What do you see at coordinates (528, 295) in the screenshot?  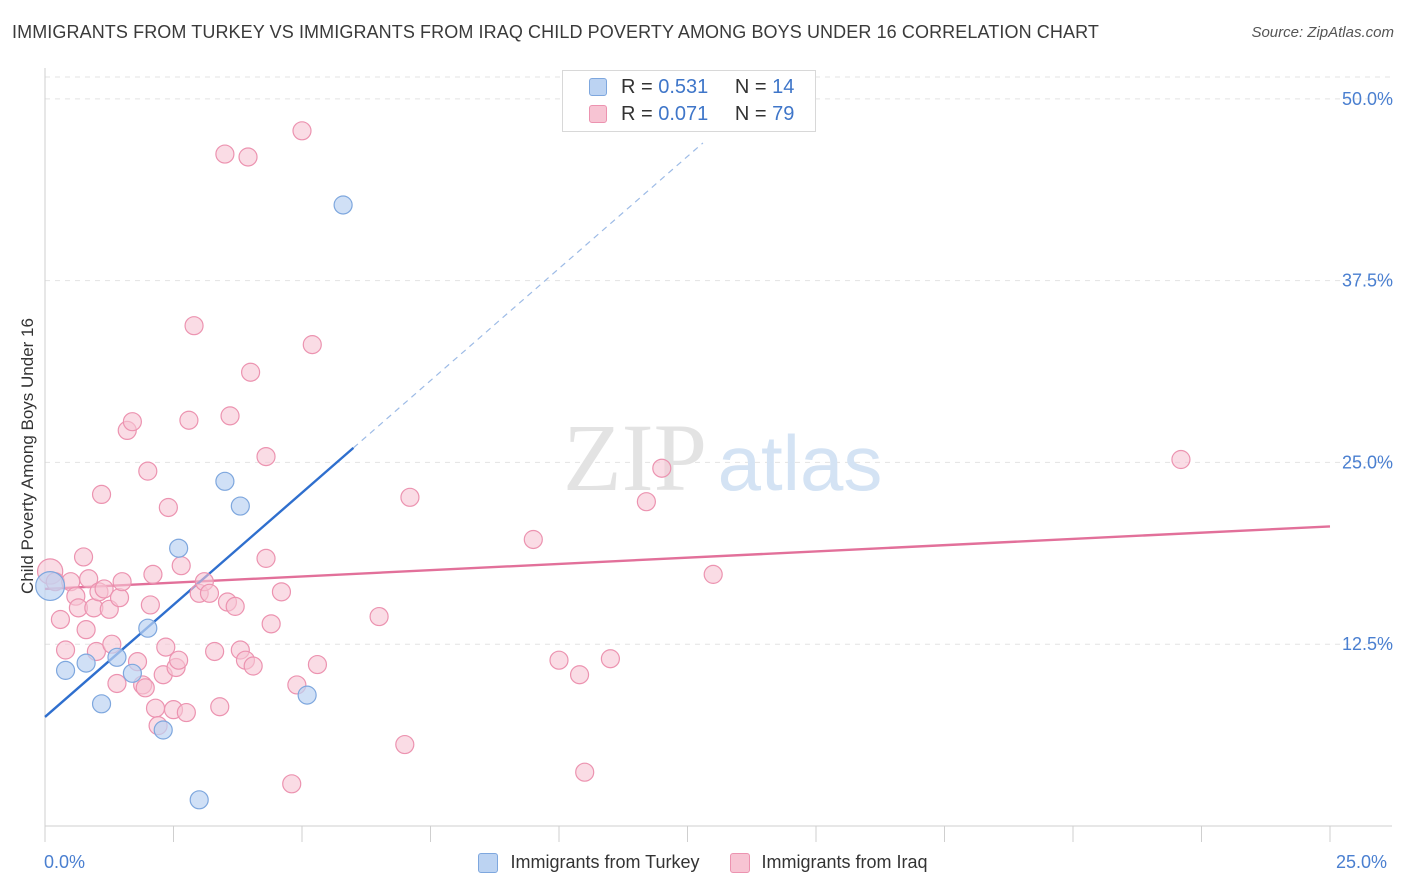 I see `turkey-trend-extension` at bounding box center [528, 295].